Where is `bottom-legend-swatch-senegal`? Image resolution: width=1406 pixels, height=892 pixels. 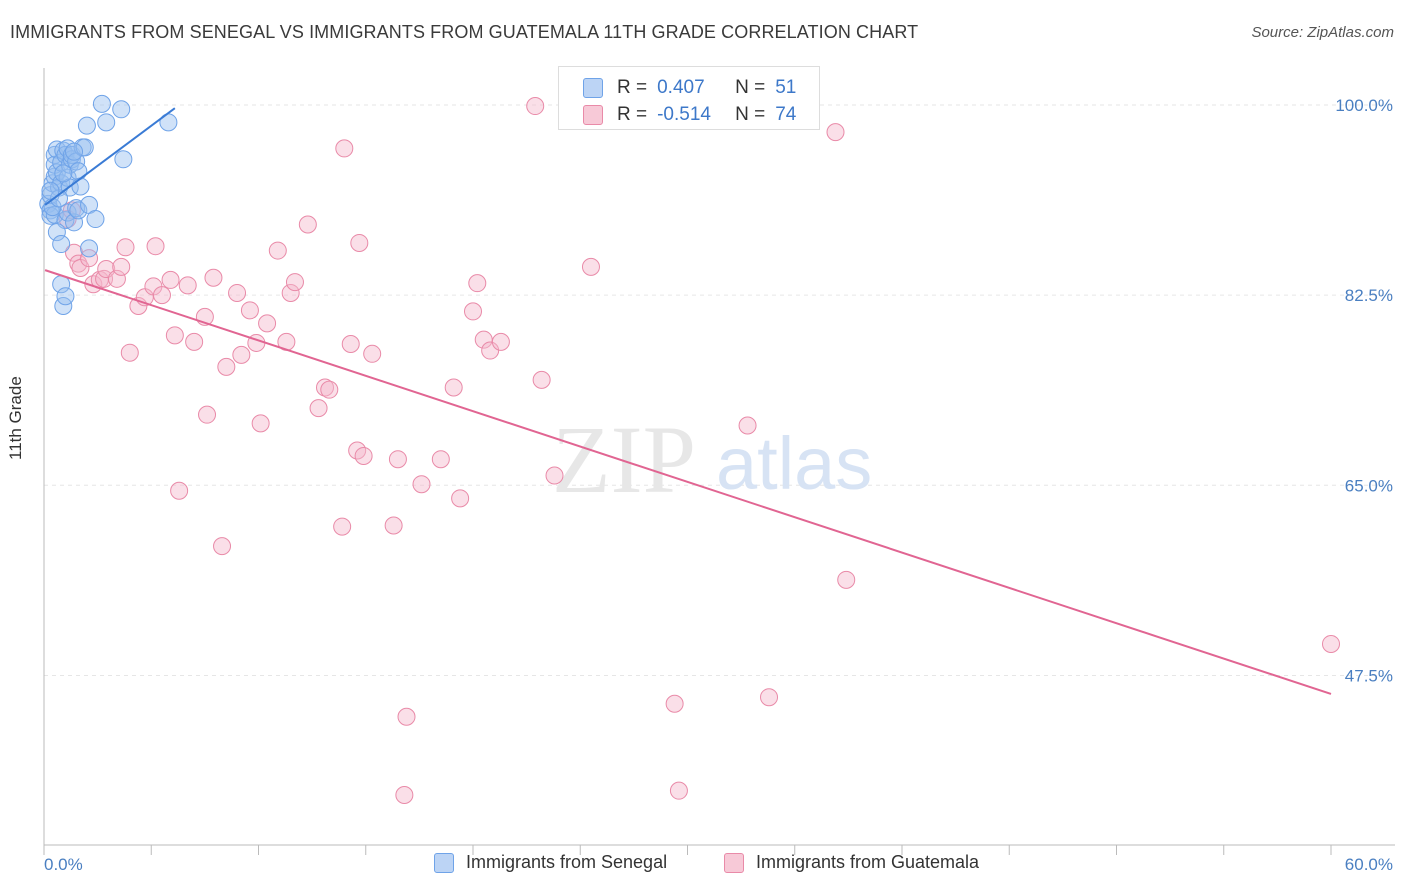
bottom-legend-swatch-senegal is located at coordinates (444, 862).